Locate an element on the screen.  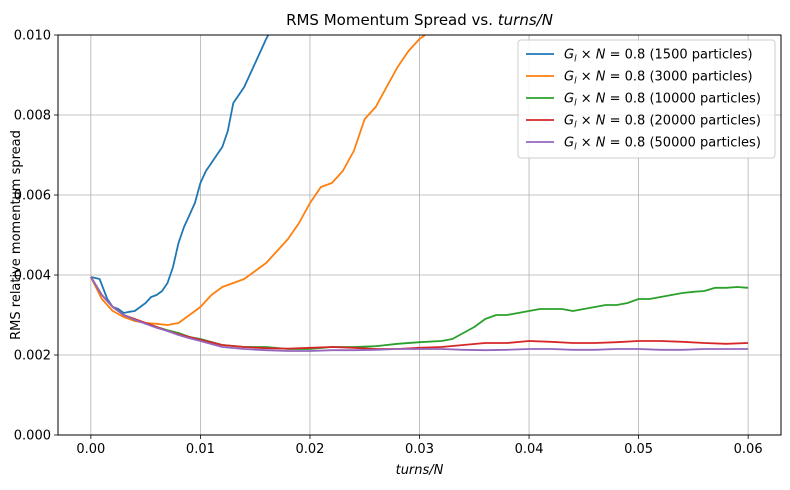
title-text: RMS Momentum Spread vs. is located at coordinates (392, 20).